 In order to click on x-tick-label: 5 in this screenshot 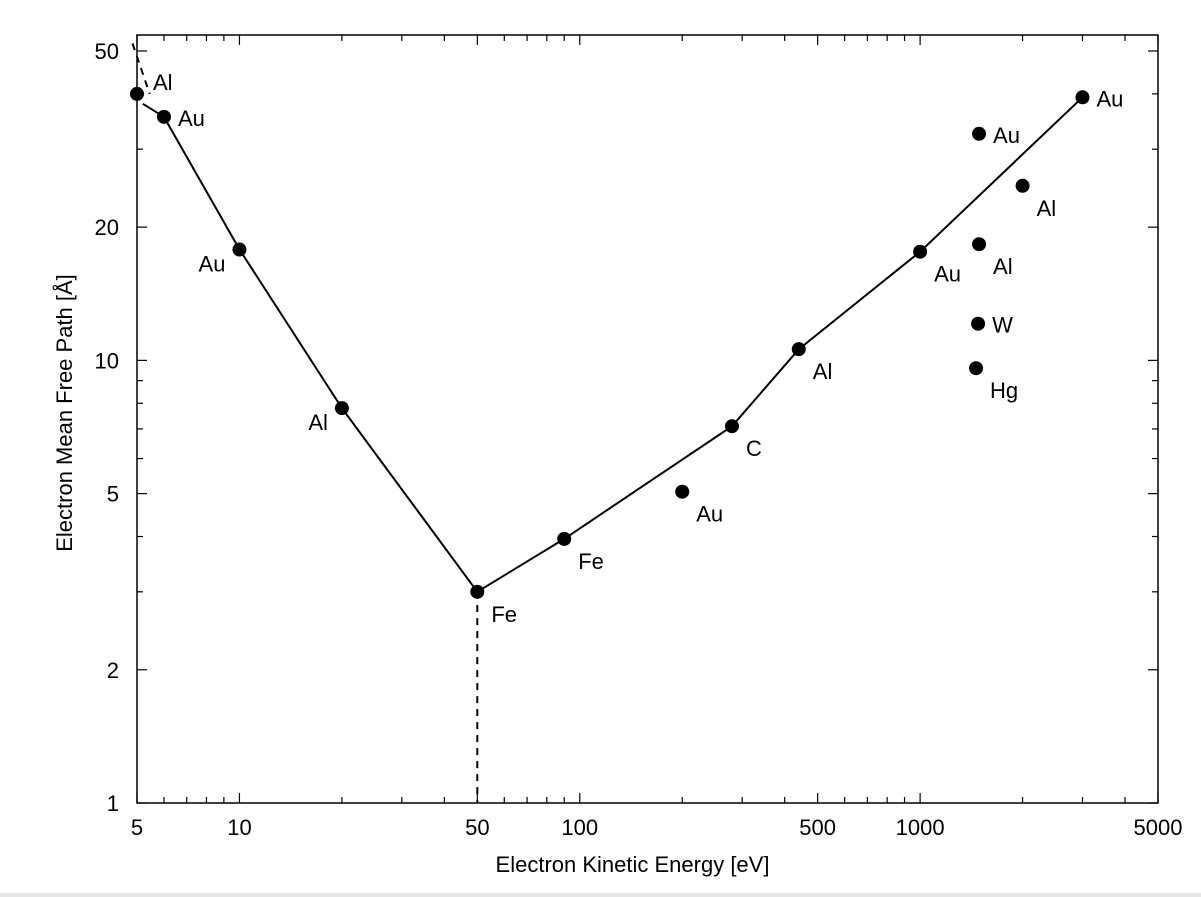, I will do `click(137, 827)`.